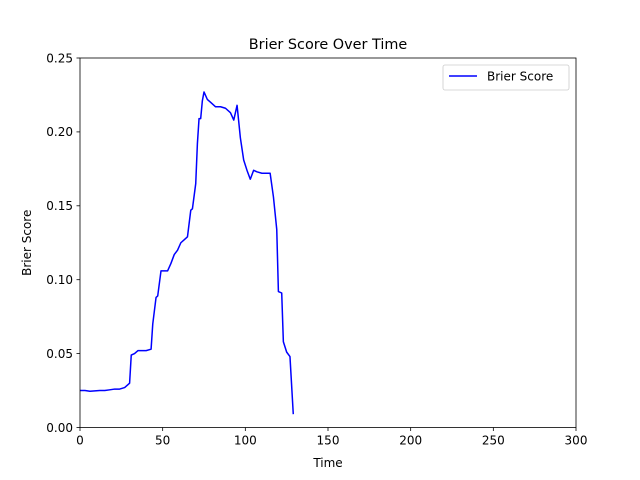  Describe the element at coordinates (59, 58) in the screenshot. I see `y-tick-label: 0.25` at that location.